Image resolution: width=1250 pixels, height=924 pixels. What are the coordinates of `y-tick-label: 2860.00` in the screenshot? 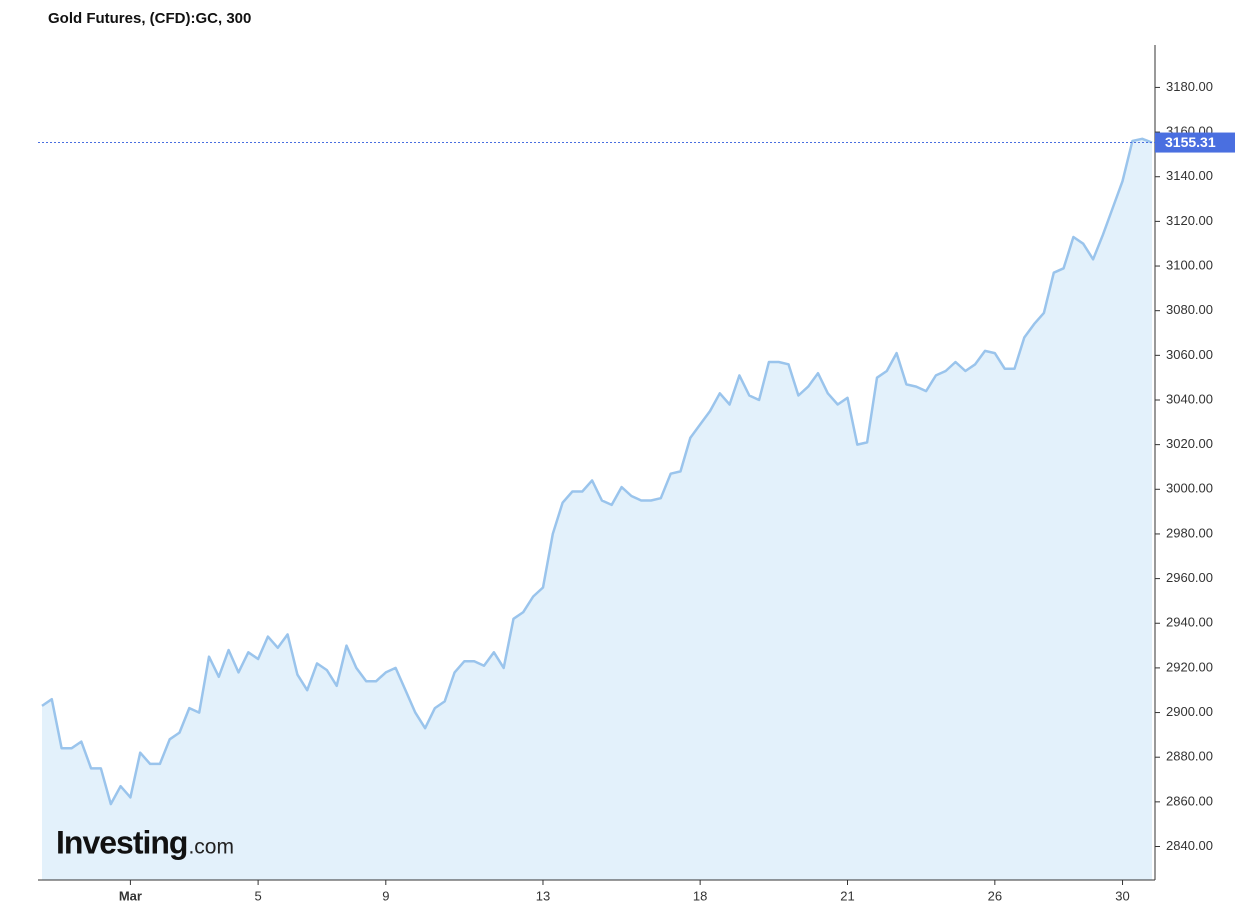 It's located at (1189, 800).